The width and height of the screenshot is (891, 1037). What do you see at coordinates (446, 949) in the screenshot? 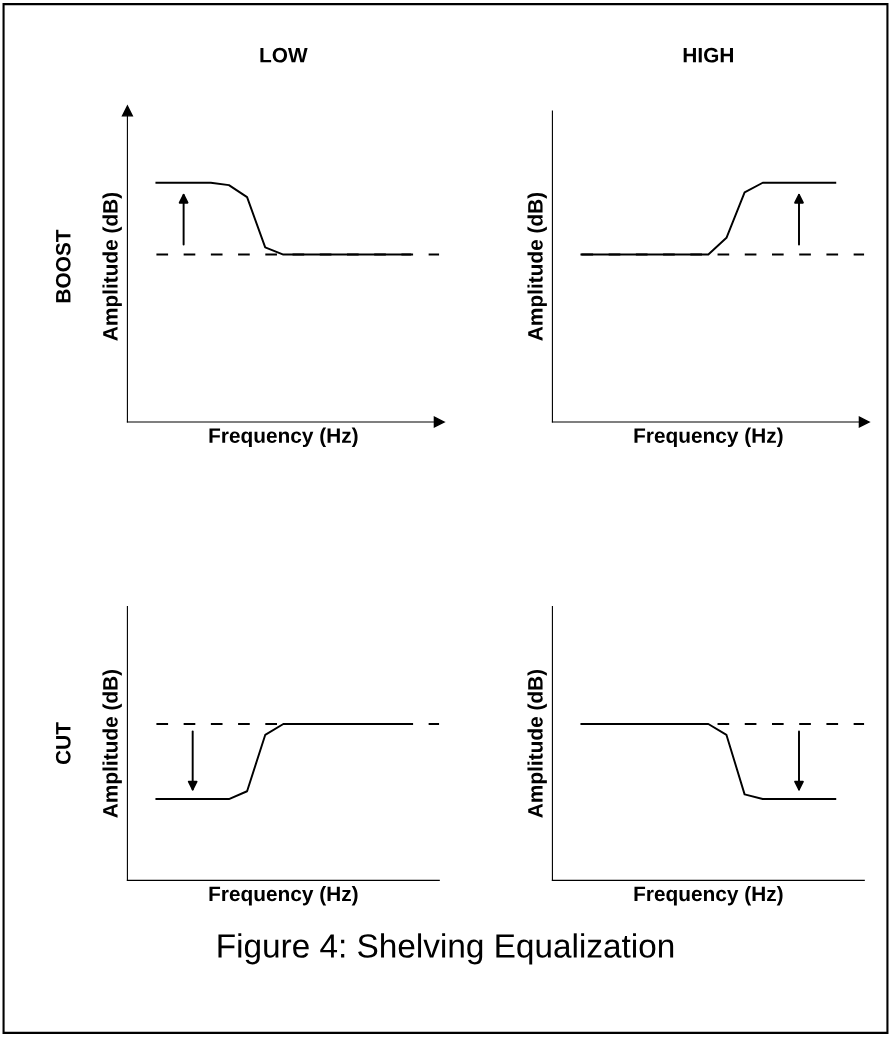
I see `caption: Figure 4: Shelving Equalization` at bounding box center [446, 949].